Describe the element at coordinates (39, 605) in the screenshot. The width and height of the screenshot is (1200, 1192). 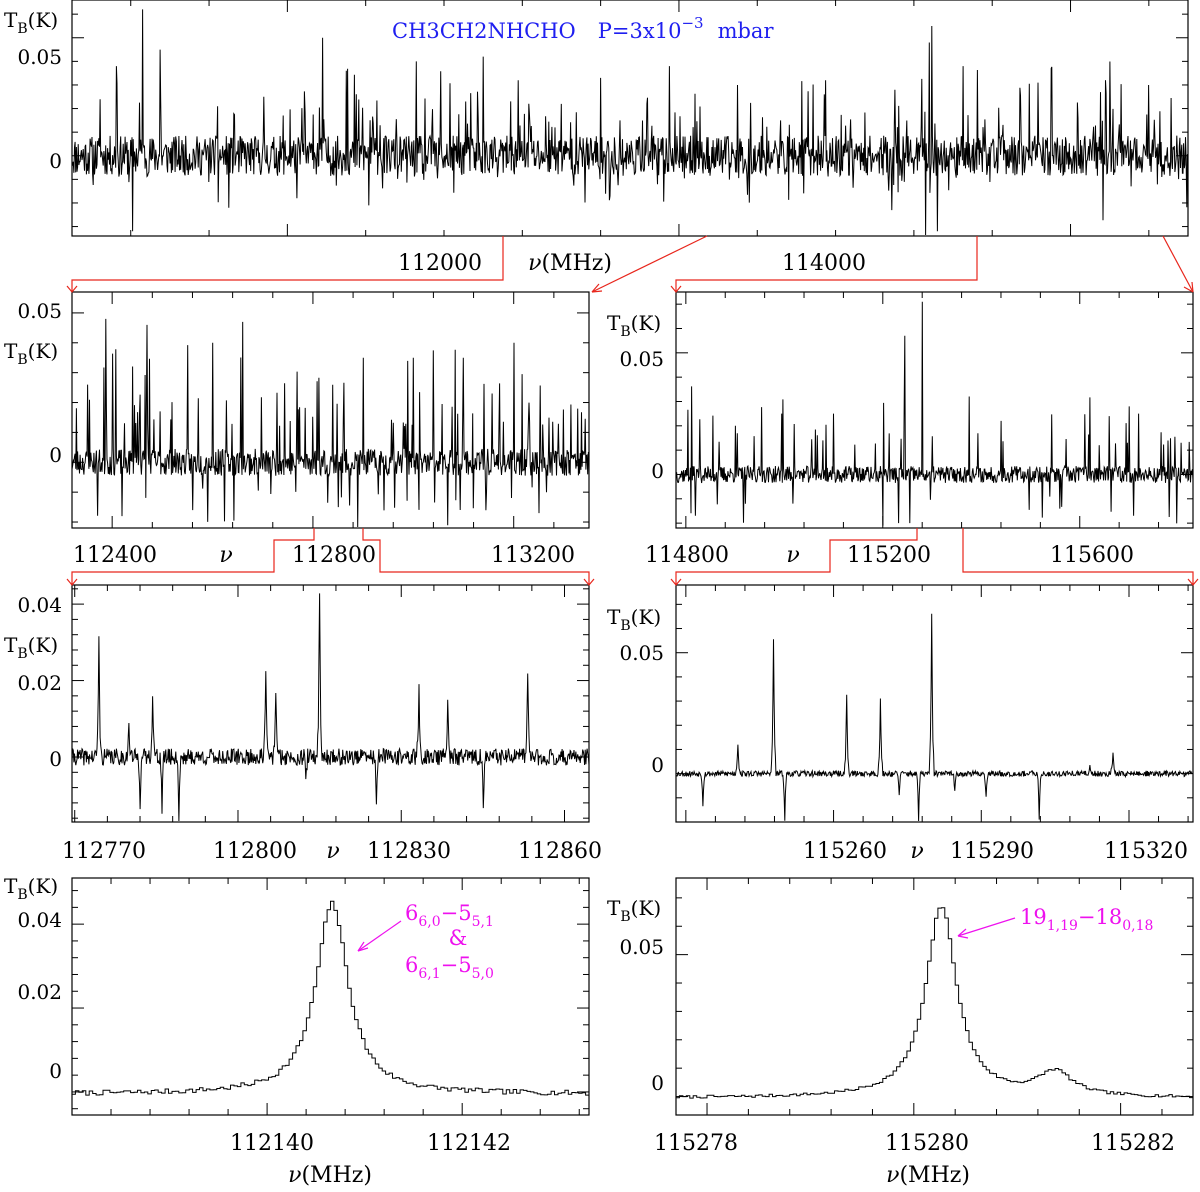
I see `ytick-label-smallleft-004: 0.04` at that location.